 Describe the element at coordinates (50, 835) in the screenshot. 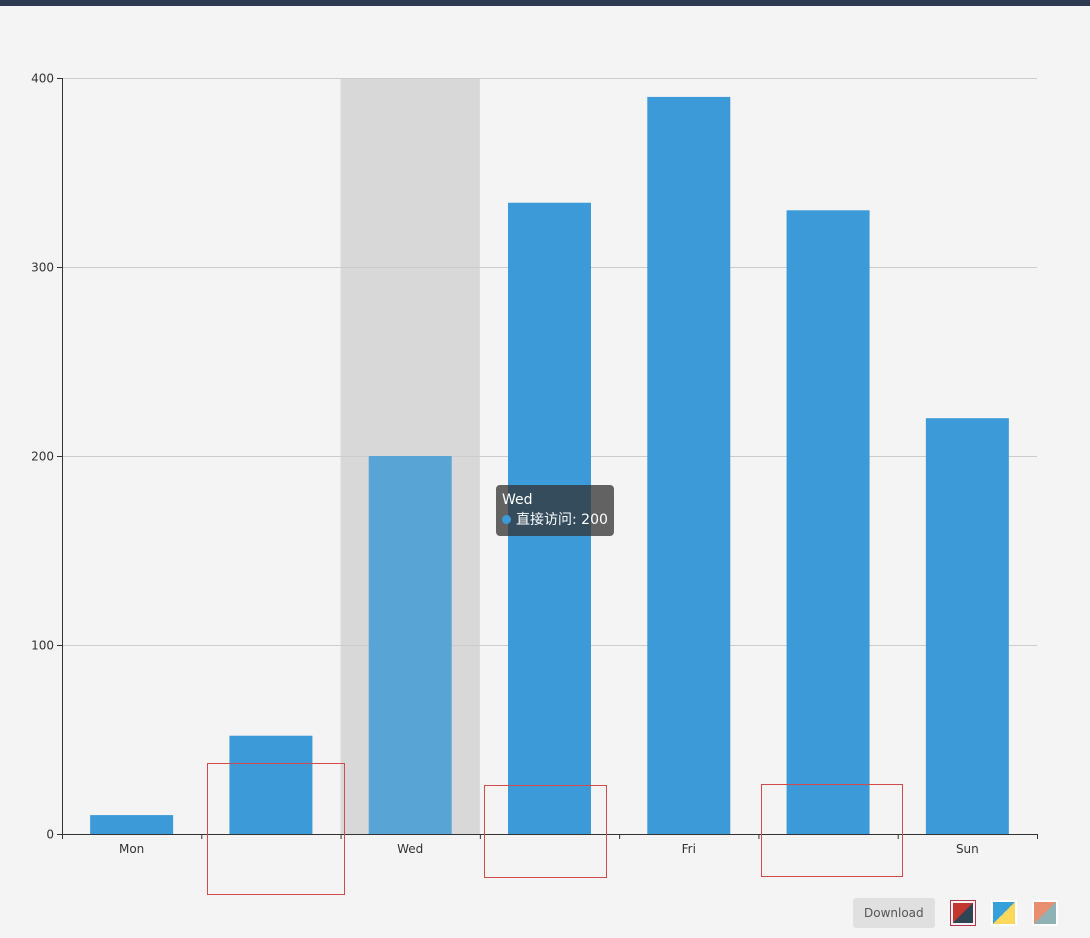

I see `y-tick-label: 0` at that location.